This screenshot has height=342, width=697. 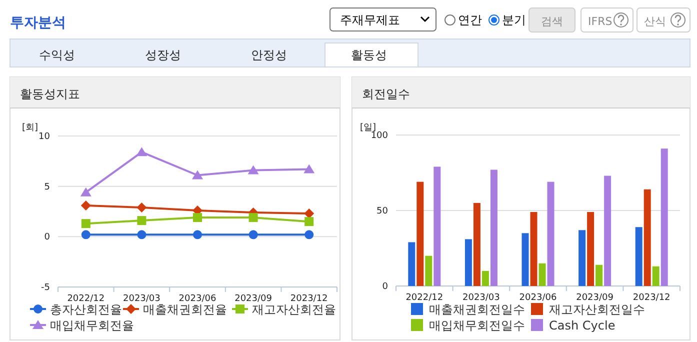 What do you see at coordinates (44, 137) in the screenshot?
I see `y-tick-label: 10` at bounding box center [44, 137].